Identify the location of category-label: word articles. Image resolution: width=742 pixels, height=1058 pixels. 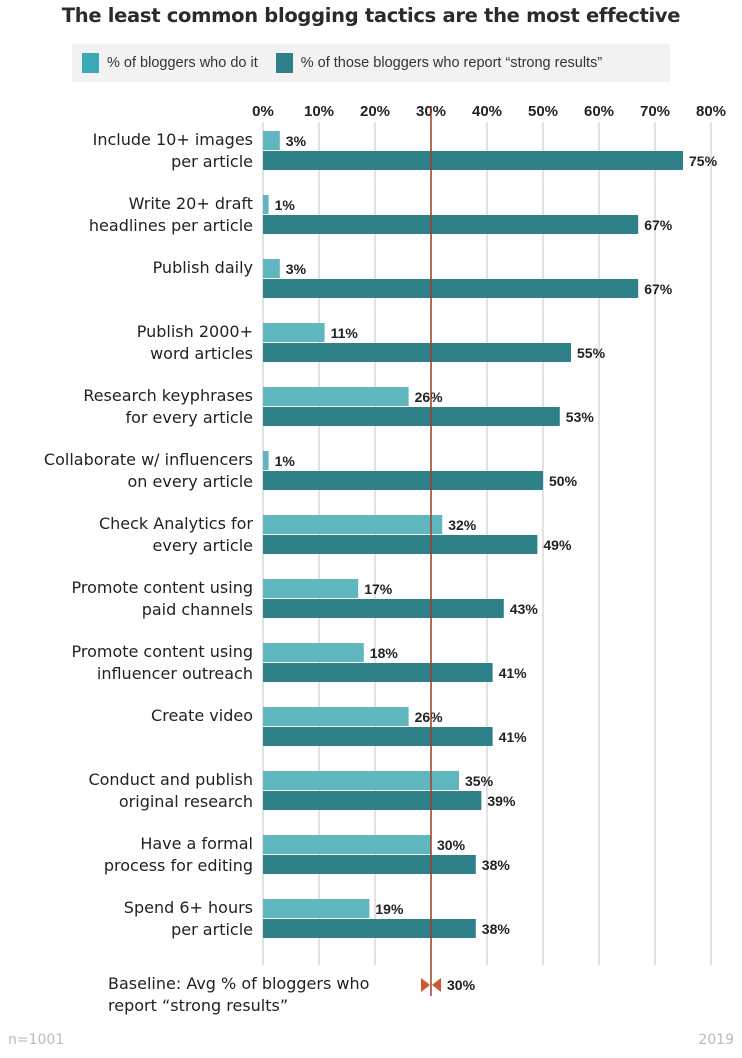
(201, 353).